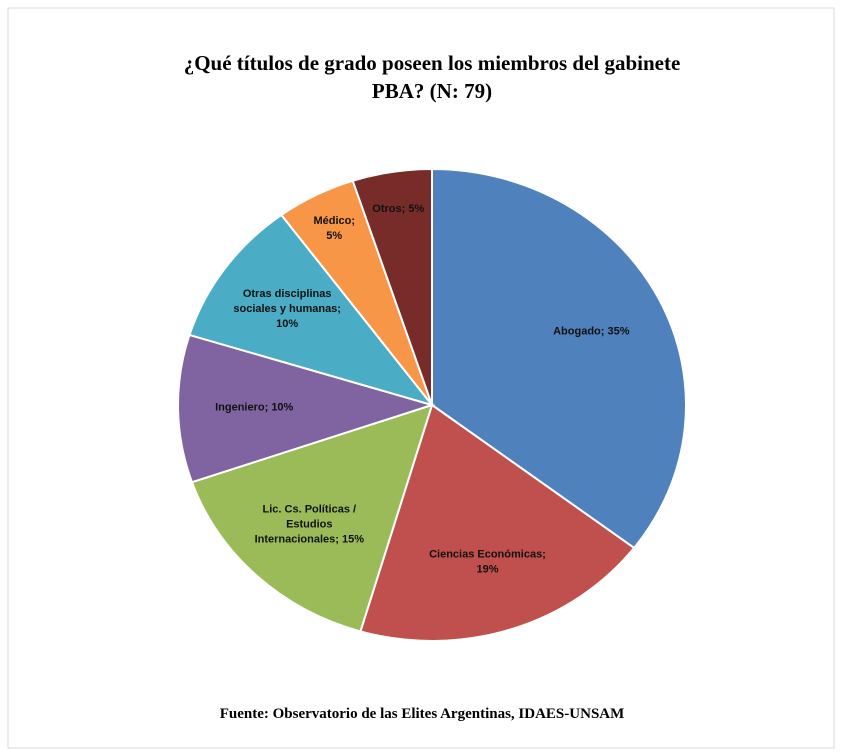  What do you see at coordinates (287, 309) in the screenshot?
I see `data-label: sociales y humanas;` at bounding box center [287, 309].